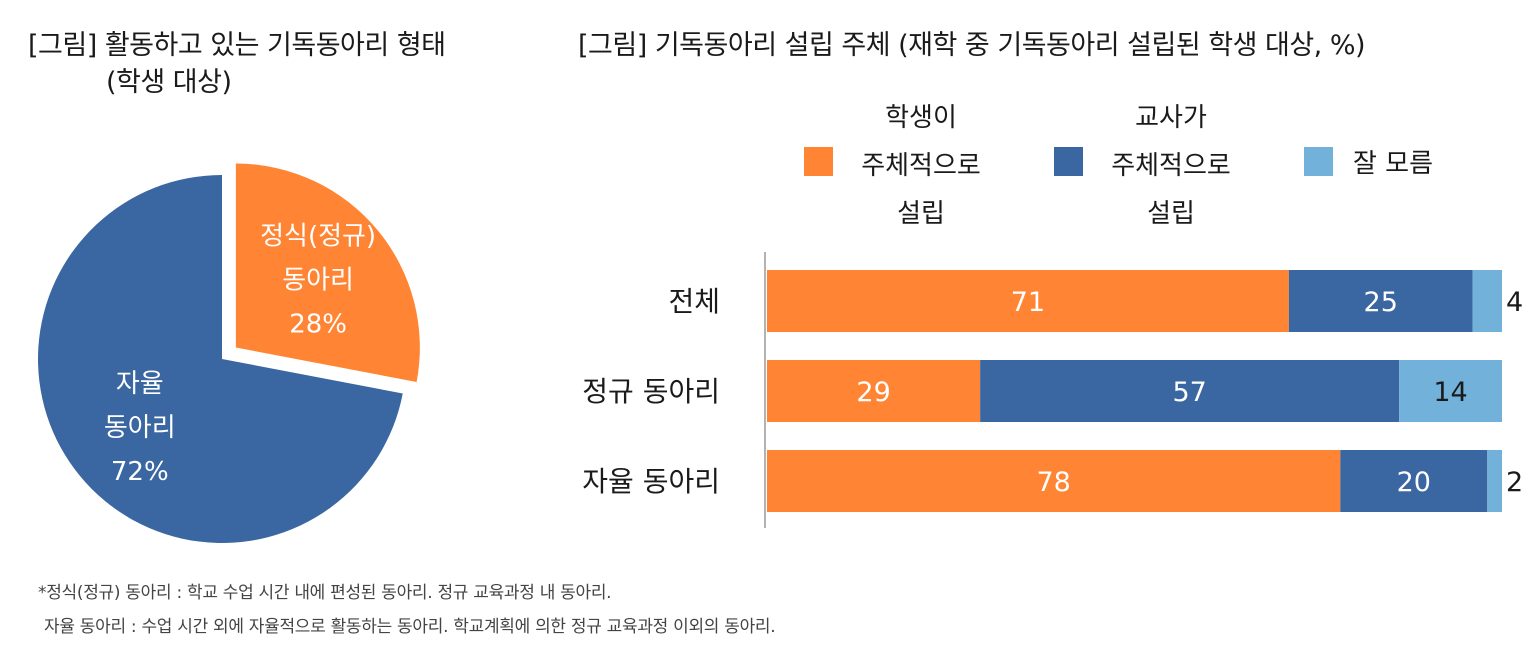 The width and height of the screenshot is (1538, 660). I want to click on data-label: 29, so click(873, 392).